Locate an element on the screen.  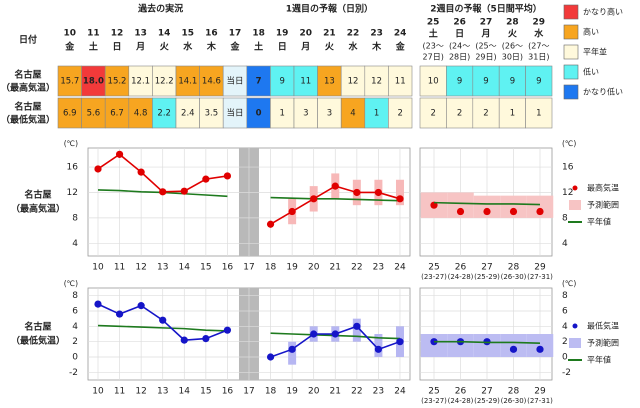
x-sub-label: (24-28) is located at coordinates (461, 401).